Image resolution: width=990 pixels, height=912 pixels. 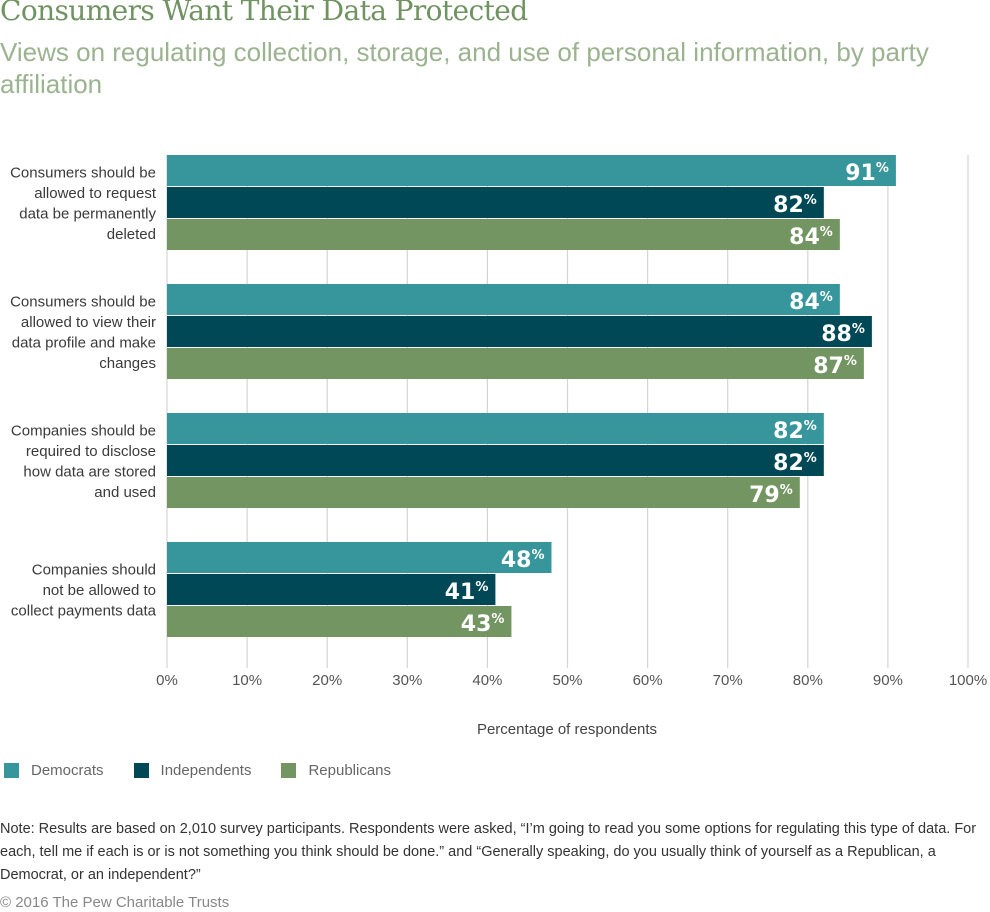 I want to click on legend-label-republicans: Republicans, so click(x=350, y=770).